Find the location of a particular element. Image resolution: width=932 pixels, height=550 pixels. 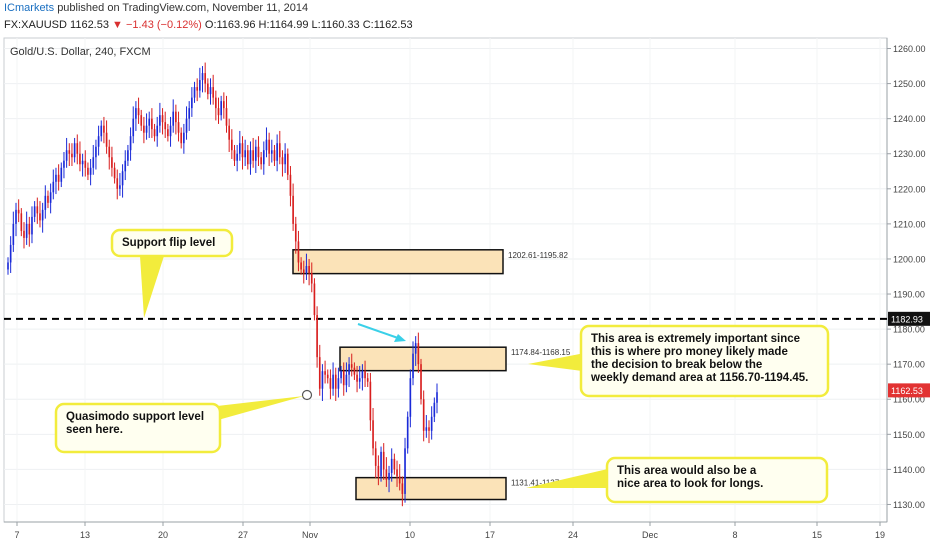

level-tag-bg is located at coordinates (909, 318).